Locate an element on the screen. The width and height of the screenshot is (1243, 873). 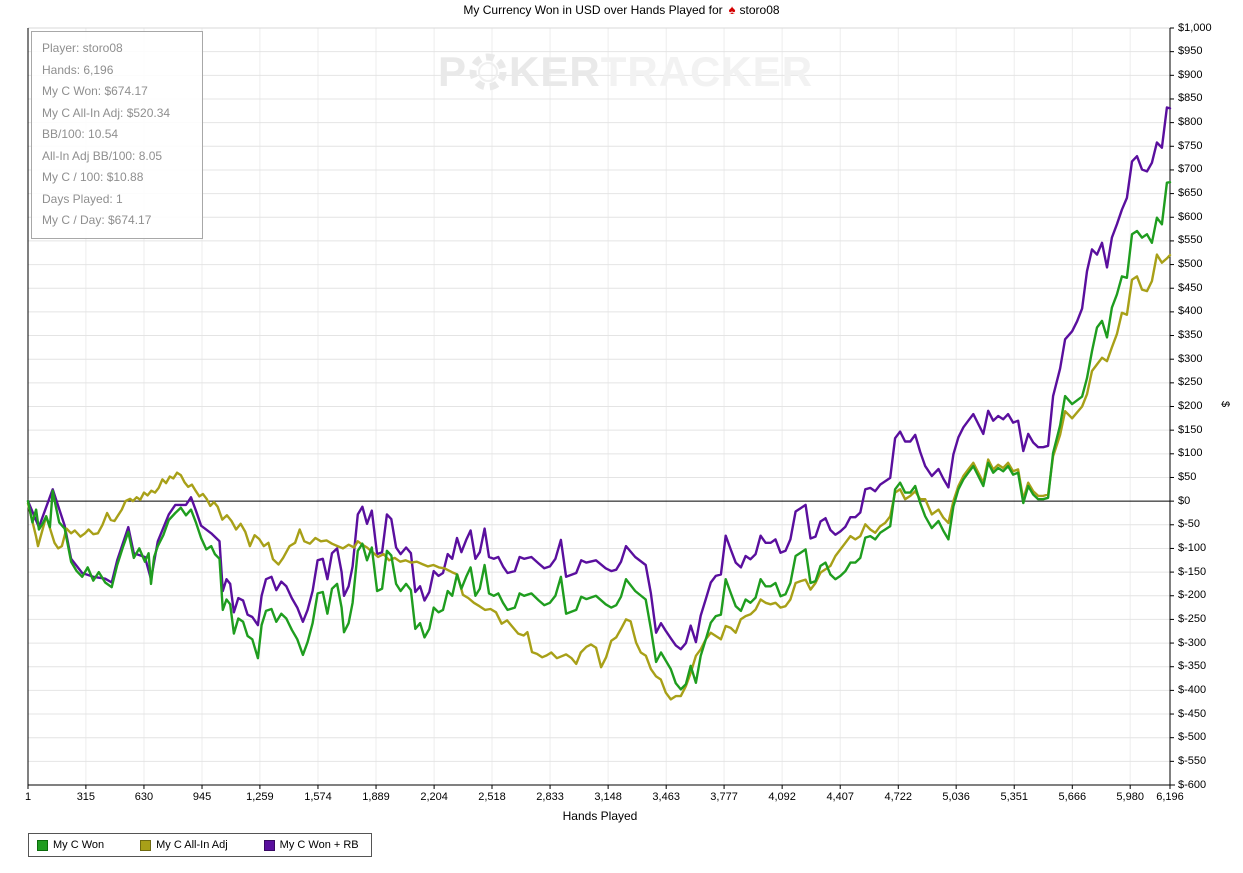
legend: My C Won My C All-In Adj My C Won + RB is located at coordinates (200, 845).